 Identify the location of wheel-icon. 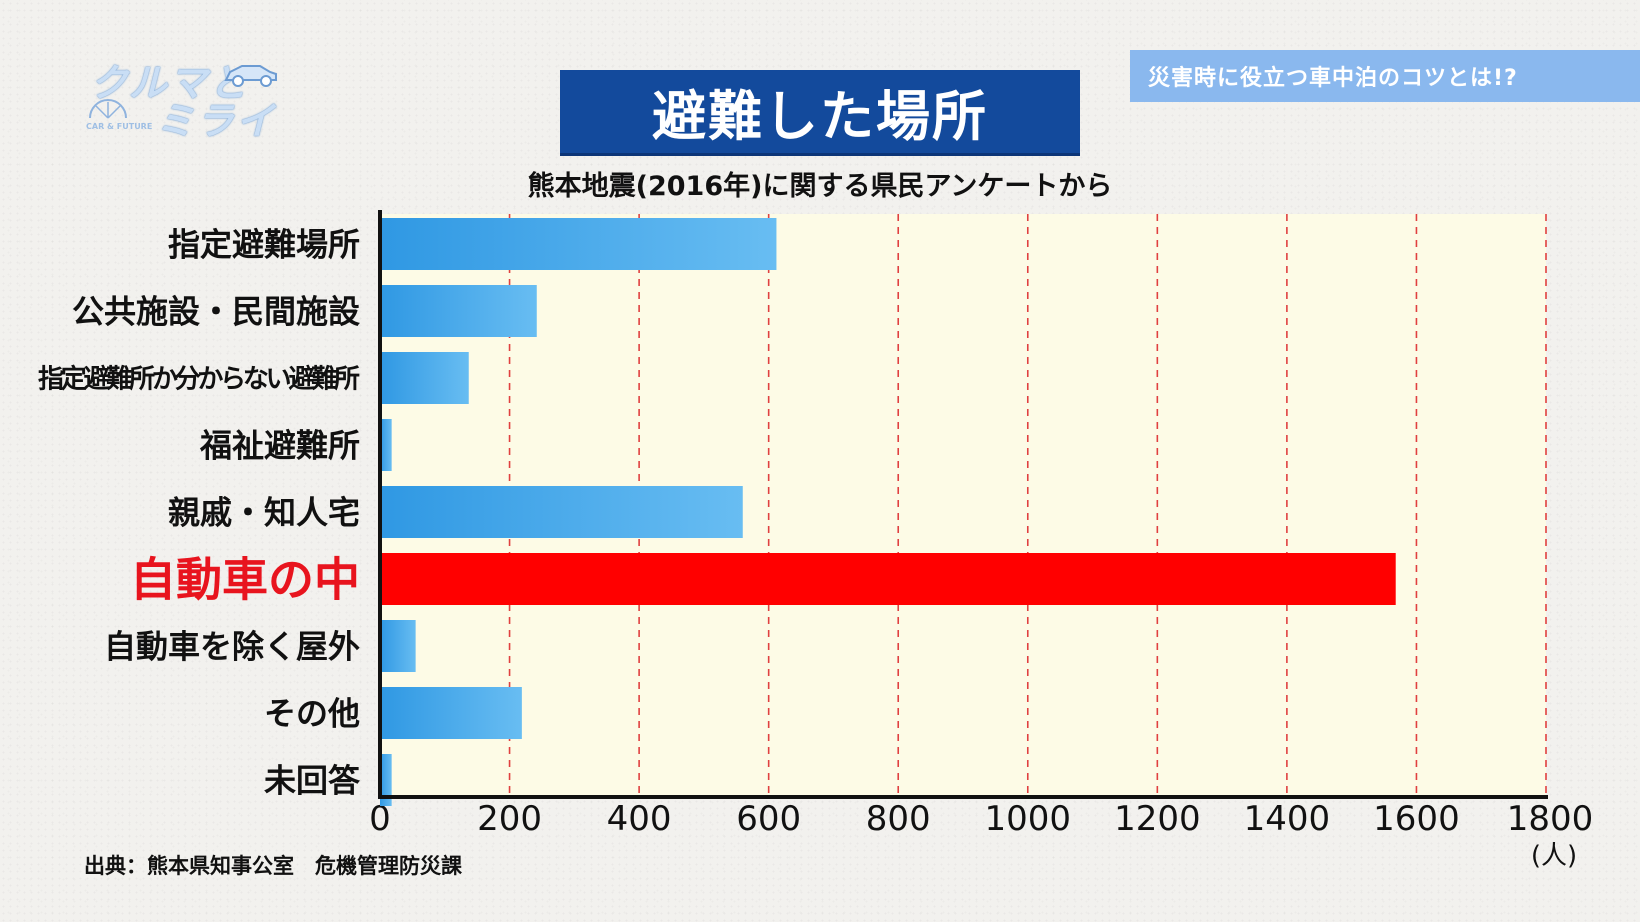
(108, 109).